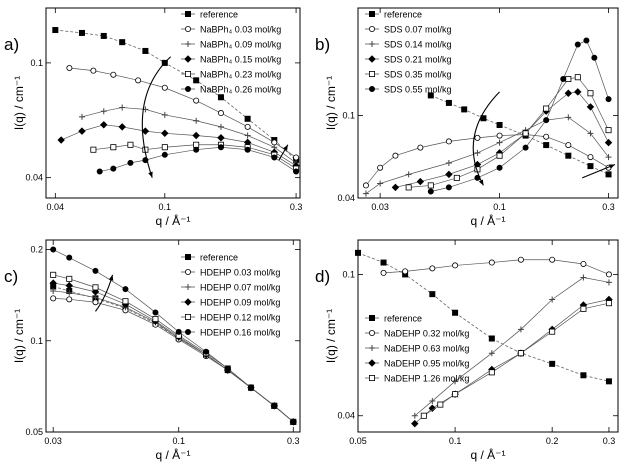 This screenshot has height=466, width=627. What do you see at coordinates (322, 44) in the screenshot?
I see `panel-label: b)` at bounding box center [322, 44].